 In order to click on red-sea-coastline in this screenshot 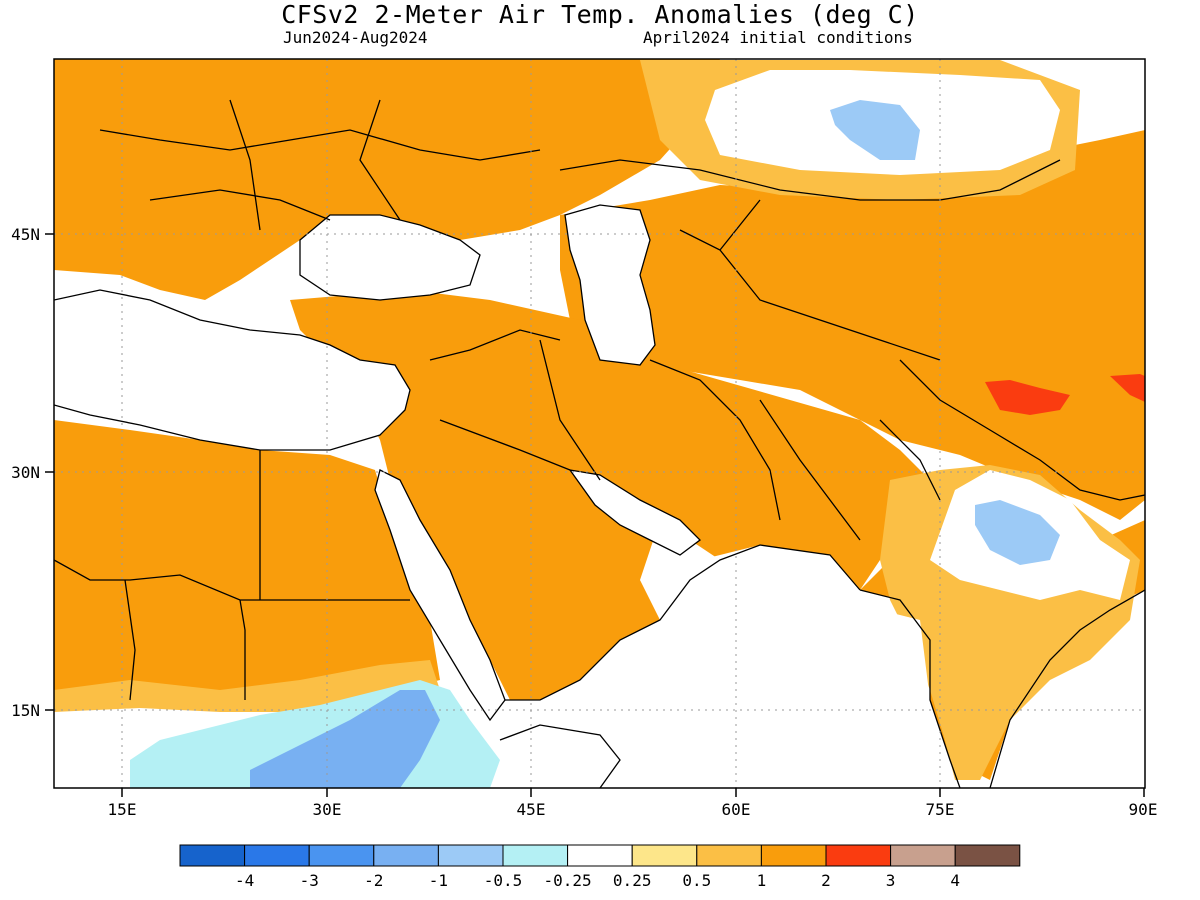, I will do `click(440, 595)`.